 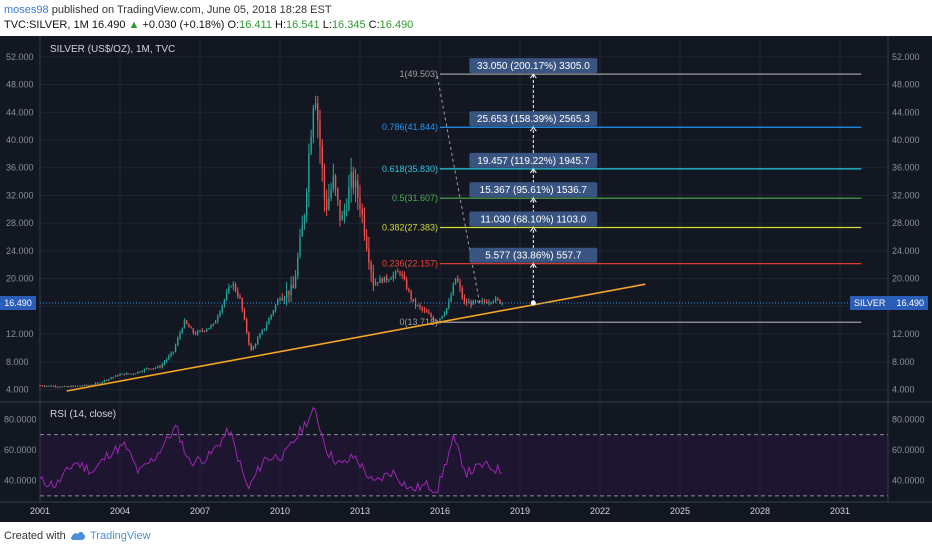 What do you see at coordinates (108, 25) in the screenshot?
I see `last-price: 16.490` at bounding box center [108, 25].